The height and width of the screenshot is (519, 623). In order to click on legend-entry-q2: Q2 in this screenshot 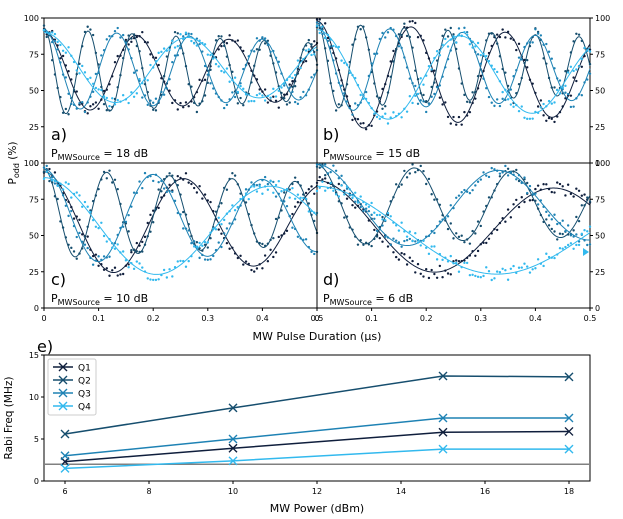, I will do `click(72, 381)`.